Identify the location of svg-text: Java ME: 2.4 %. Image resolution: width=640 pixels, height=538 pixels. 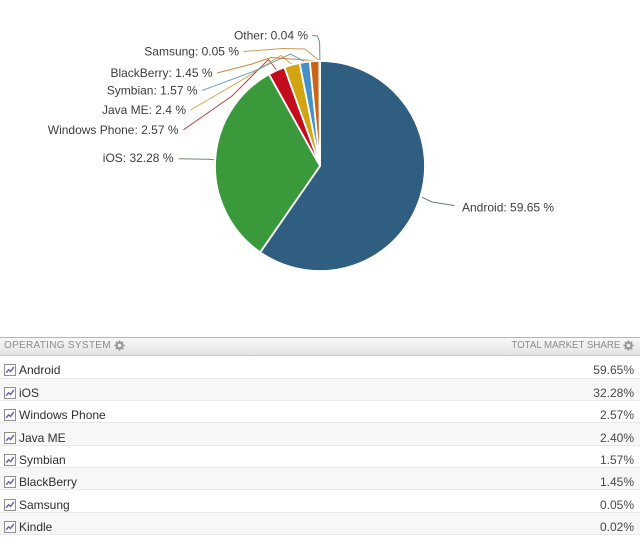
(144, 110).